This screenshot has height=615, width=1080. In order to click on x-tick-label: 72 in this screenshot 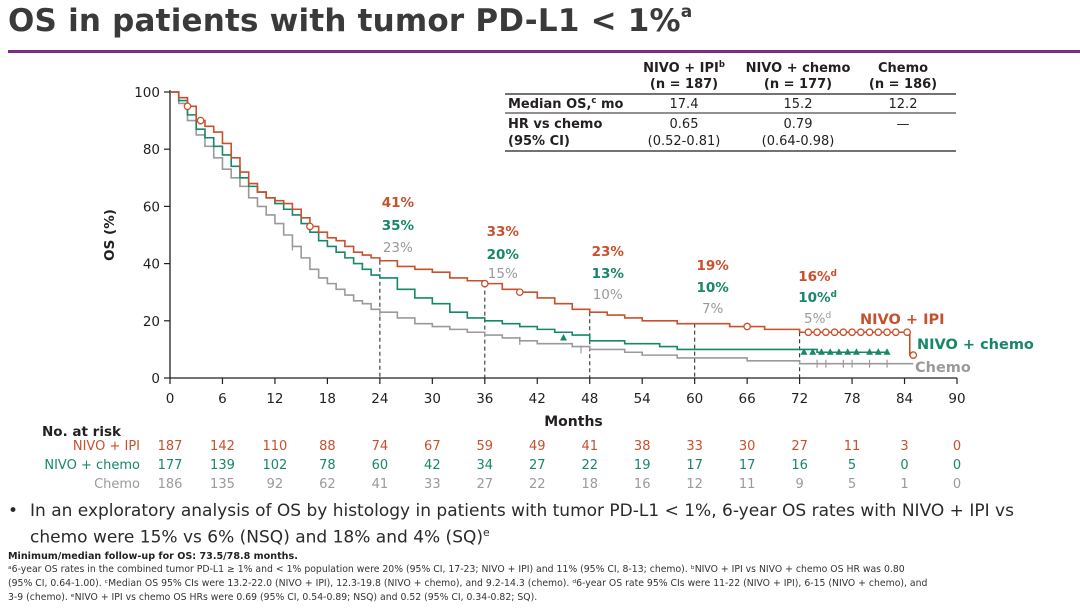, I will do `click(799, 399)`.